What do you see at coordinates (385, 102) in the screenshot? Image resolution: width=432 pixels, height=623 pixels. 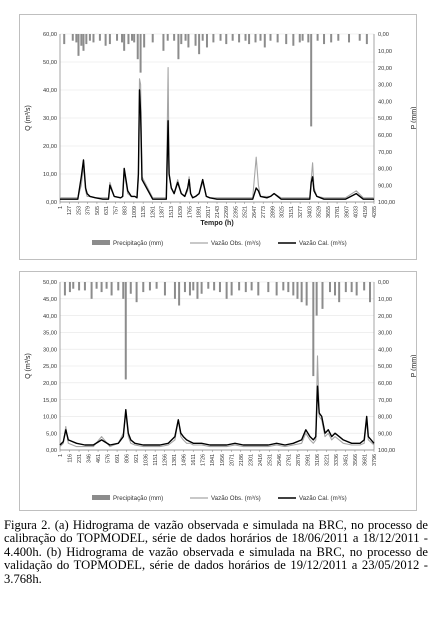 I see `y2-tick-label: 40,00` at bounding box center [385, 102].